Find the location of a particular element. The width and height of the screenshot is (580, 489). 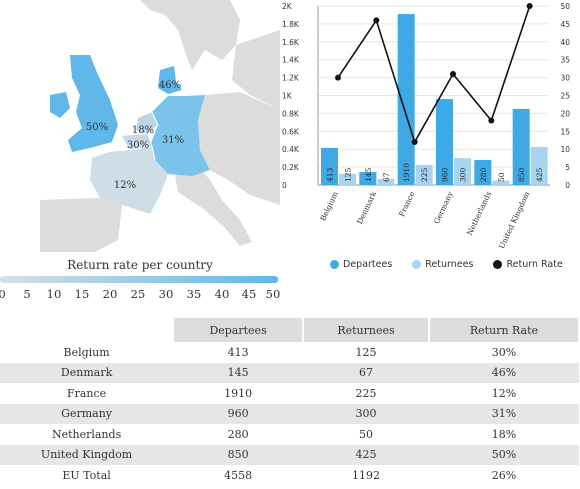

color-scale-bar is located at coordinates (139, 279).